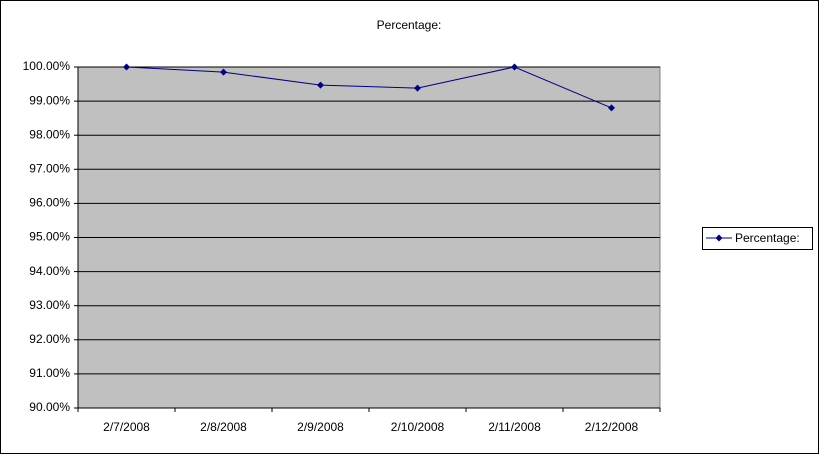 This screenshot has height=454, width=819. What do you see at coordinates (49, 237) in the screenshot?
I see `y-tick-label: 95.00%` at bounding box center [49, 237].